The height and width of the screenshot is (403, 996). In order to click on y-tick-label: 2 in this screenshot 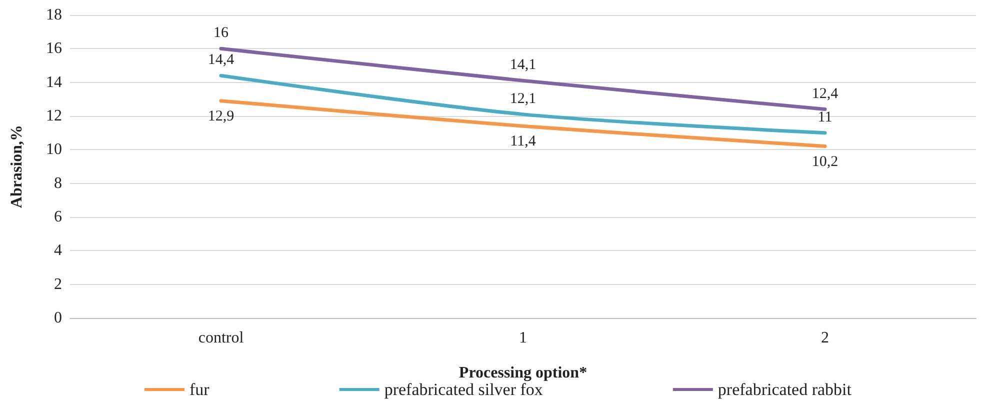, I will do `click(58, 284)`.